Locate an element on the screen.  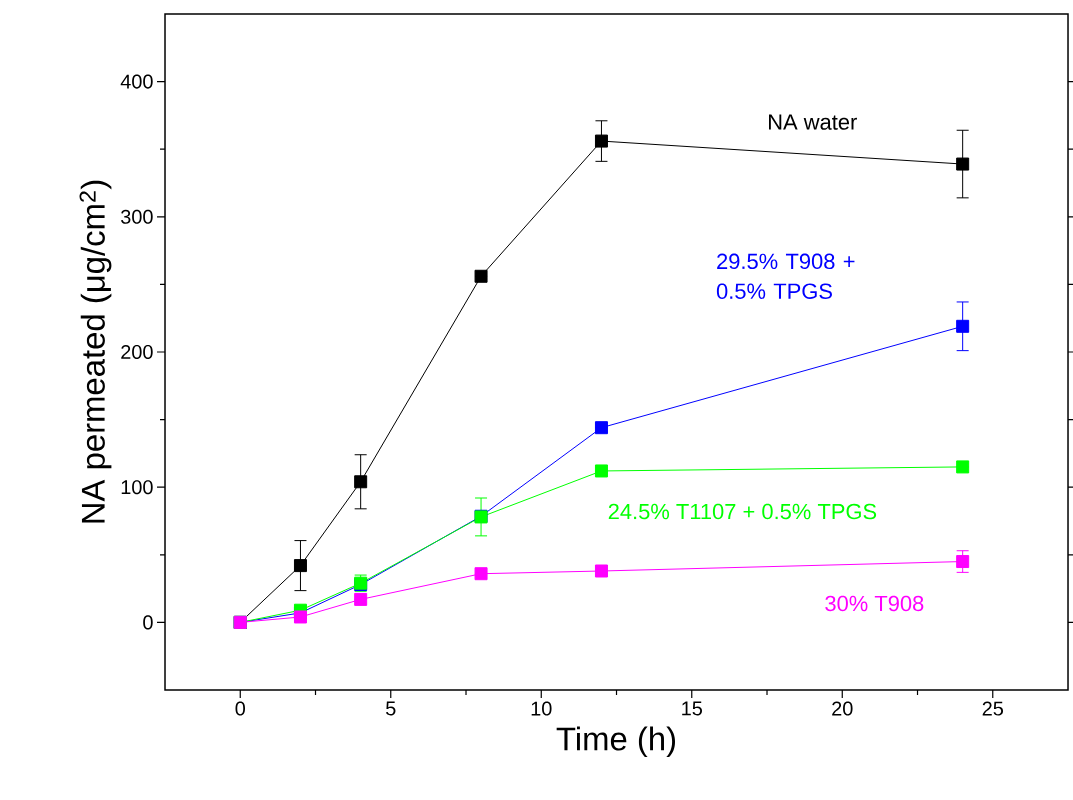
x-tick-label: 5 is located at coordinates (391, 708).